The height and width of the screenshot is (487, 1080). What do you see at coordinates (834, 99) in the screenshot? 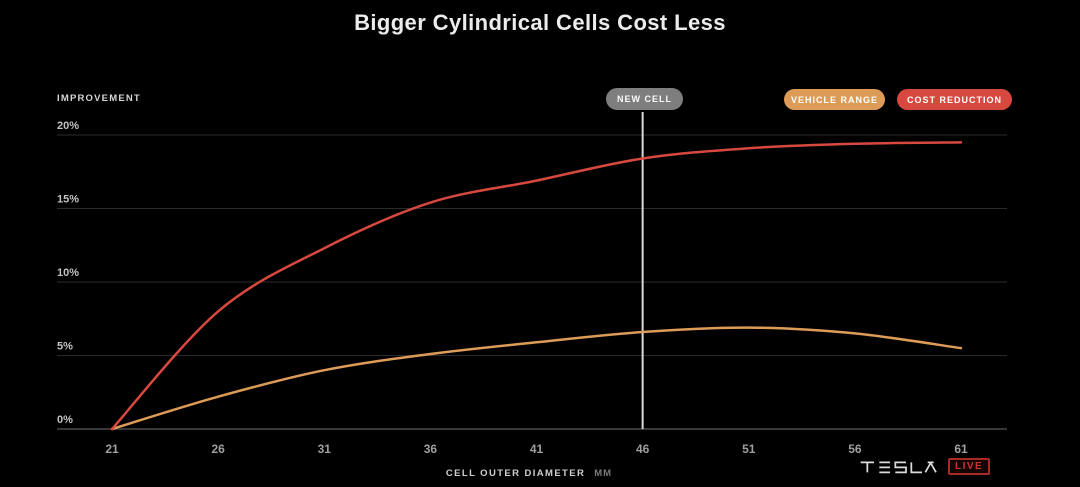
I see `legend-vehicle-range: VEHICLE RANGE` at bounding box center [834, 99].